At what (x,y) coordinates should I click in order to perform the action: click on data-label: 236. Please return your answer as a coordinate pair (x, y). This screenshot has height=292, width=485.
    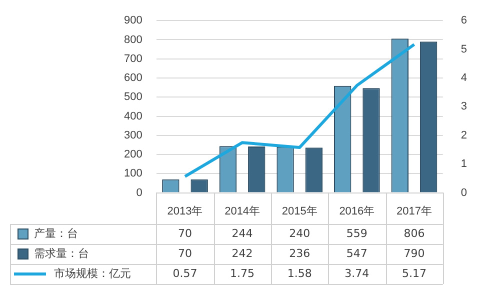
    Looking at the image, I should click on (299, 253).